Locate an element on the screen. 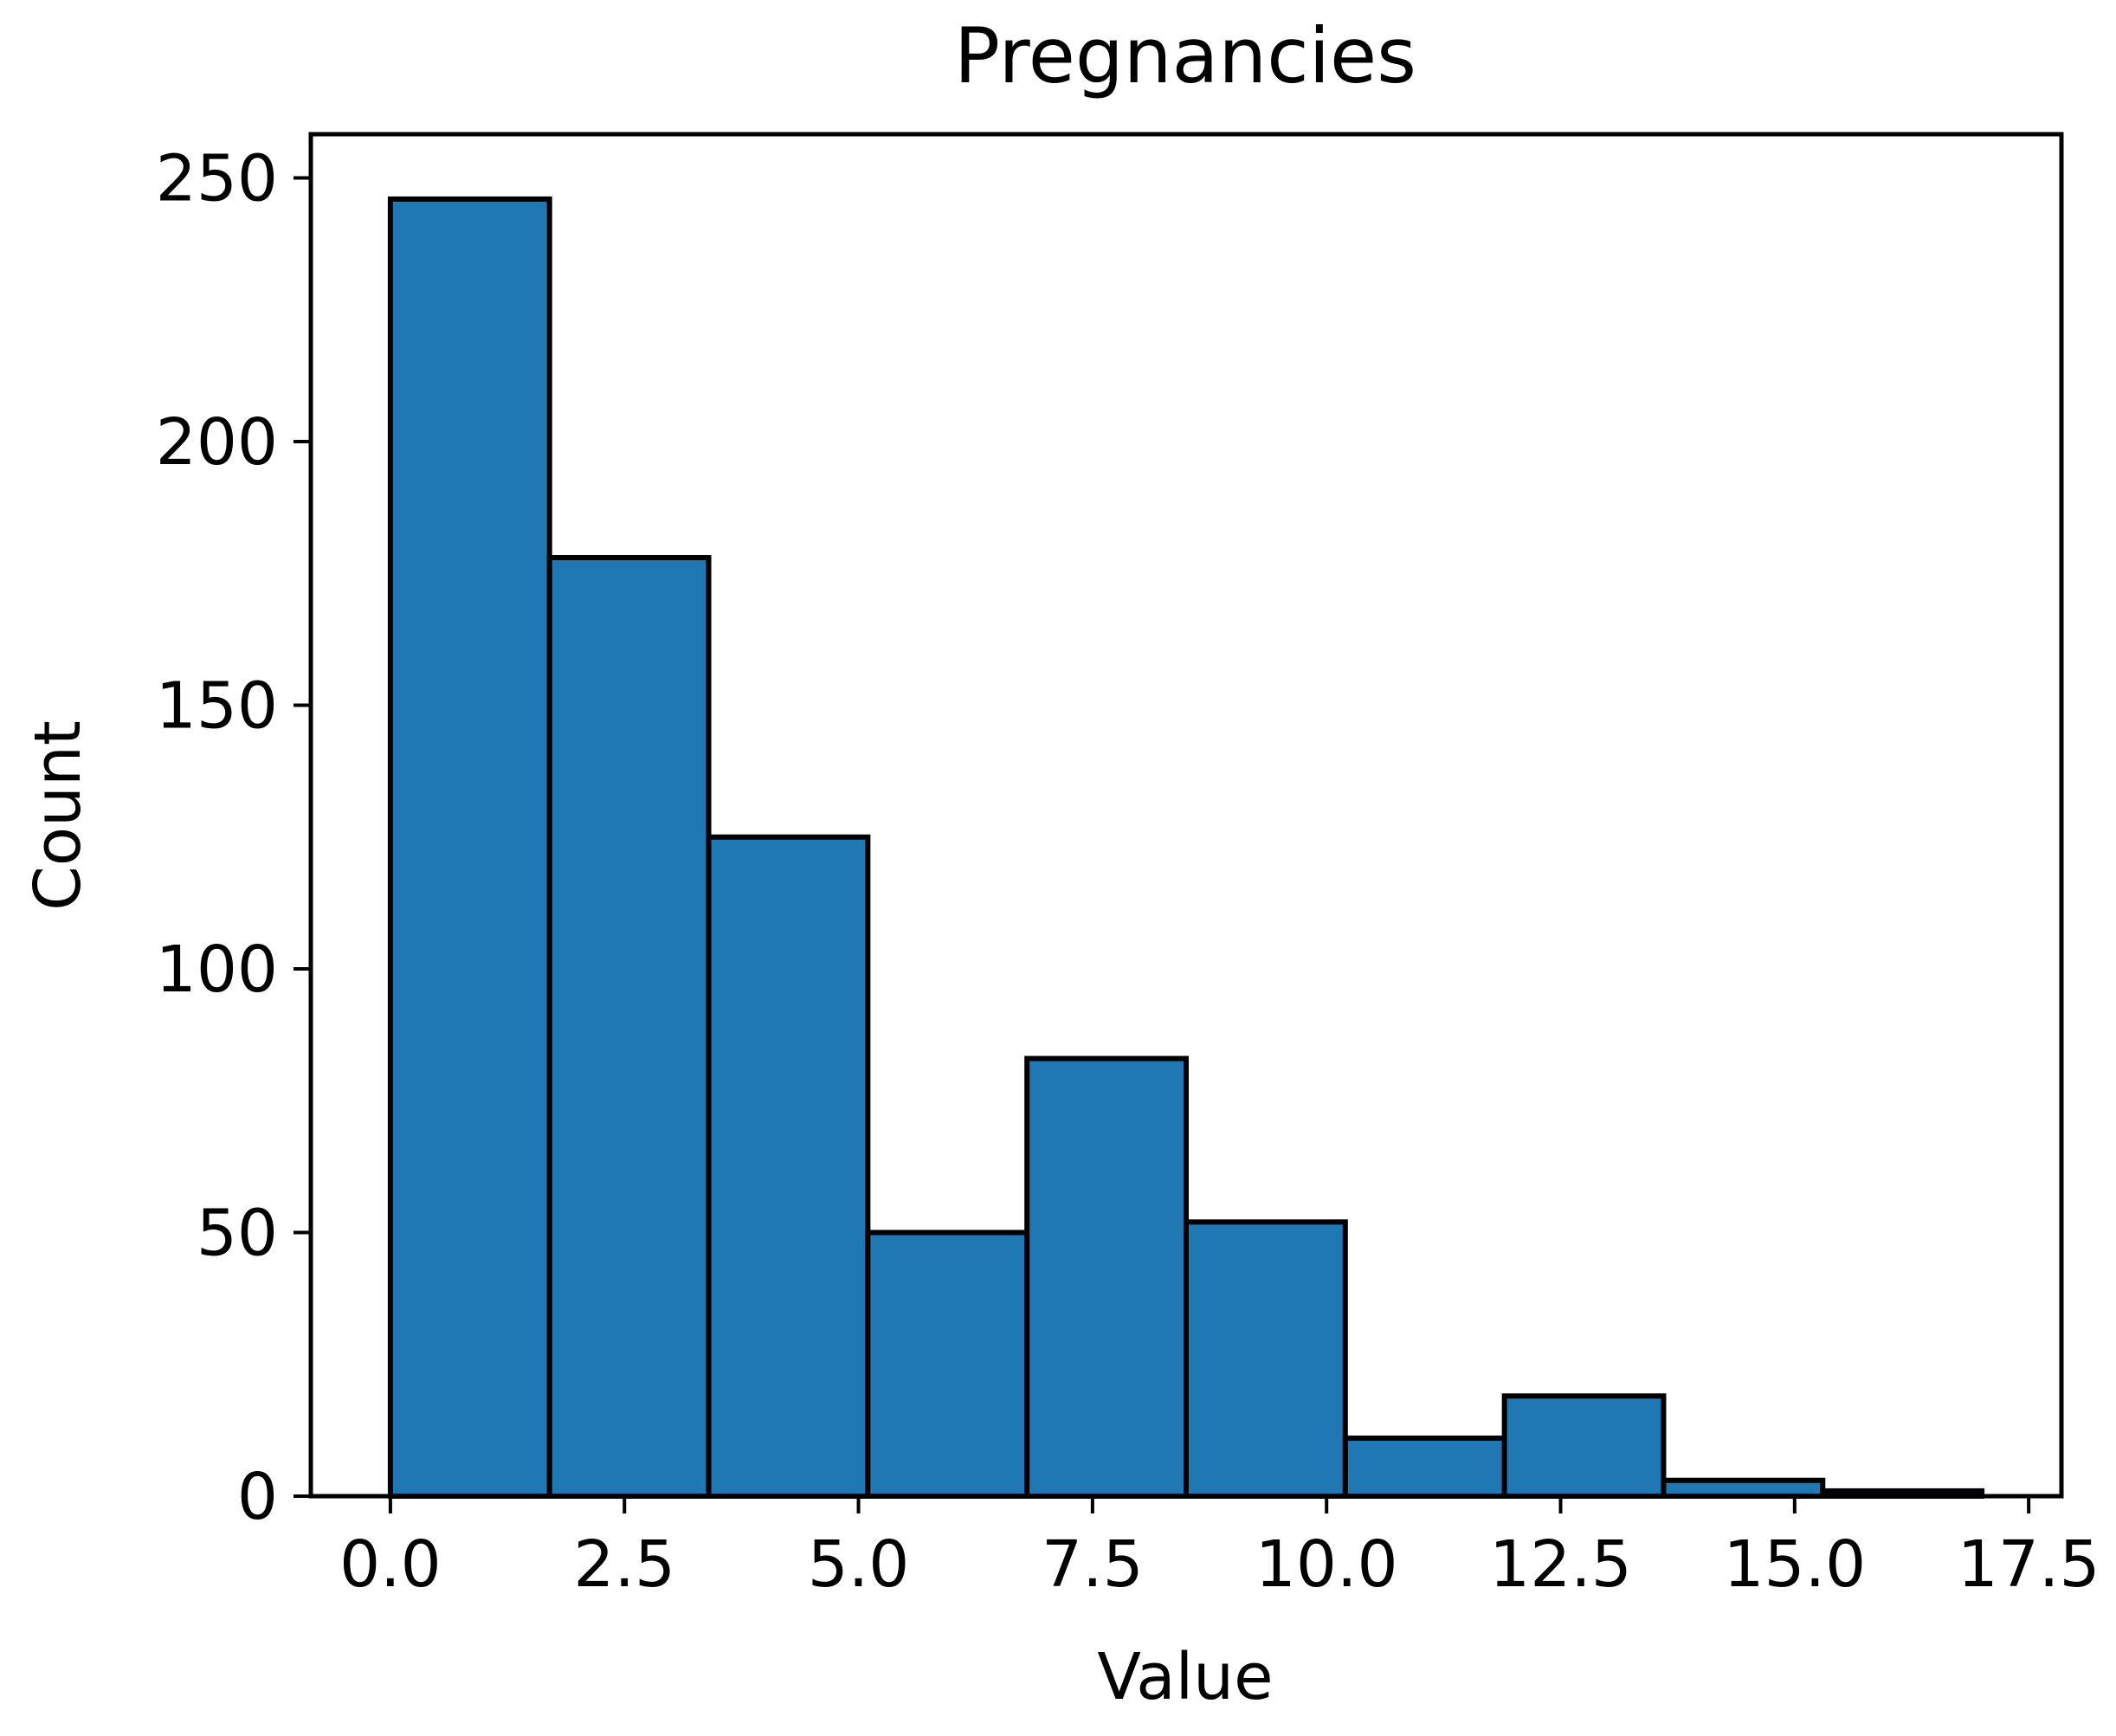  y-tick-label: 100 is located at coordinates (217, 970).